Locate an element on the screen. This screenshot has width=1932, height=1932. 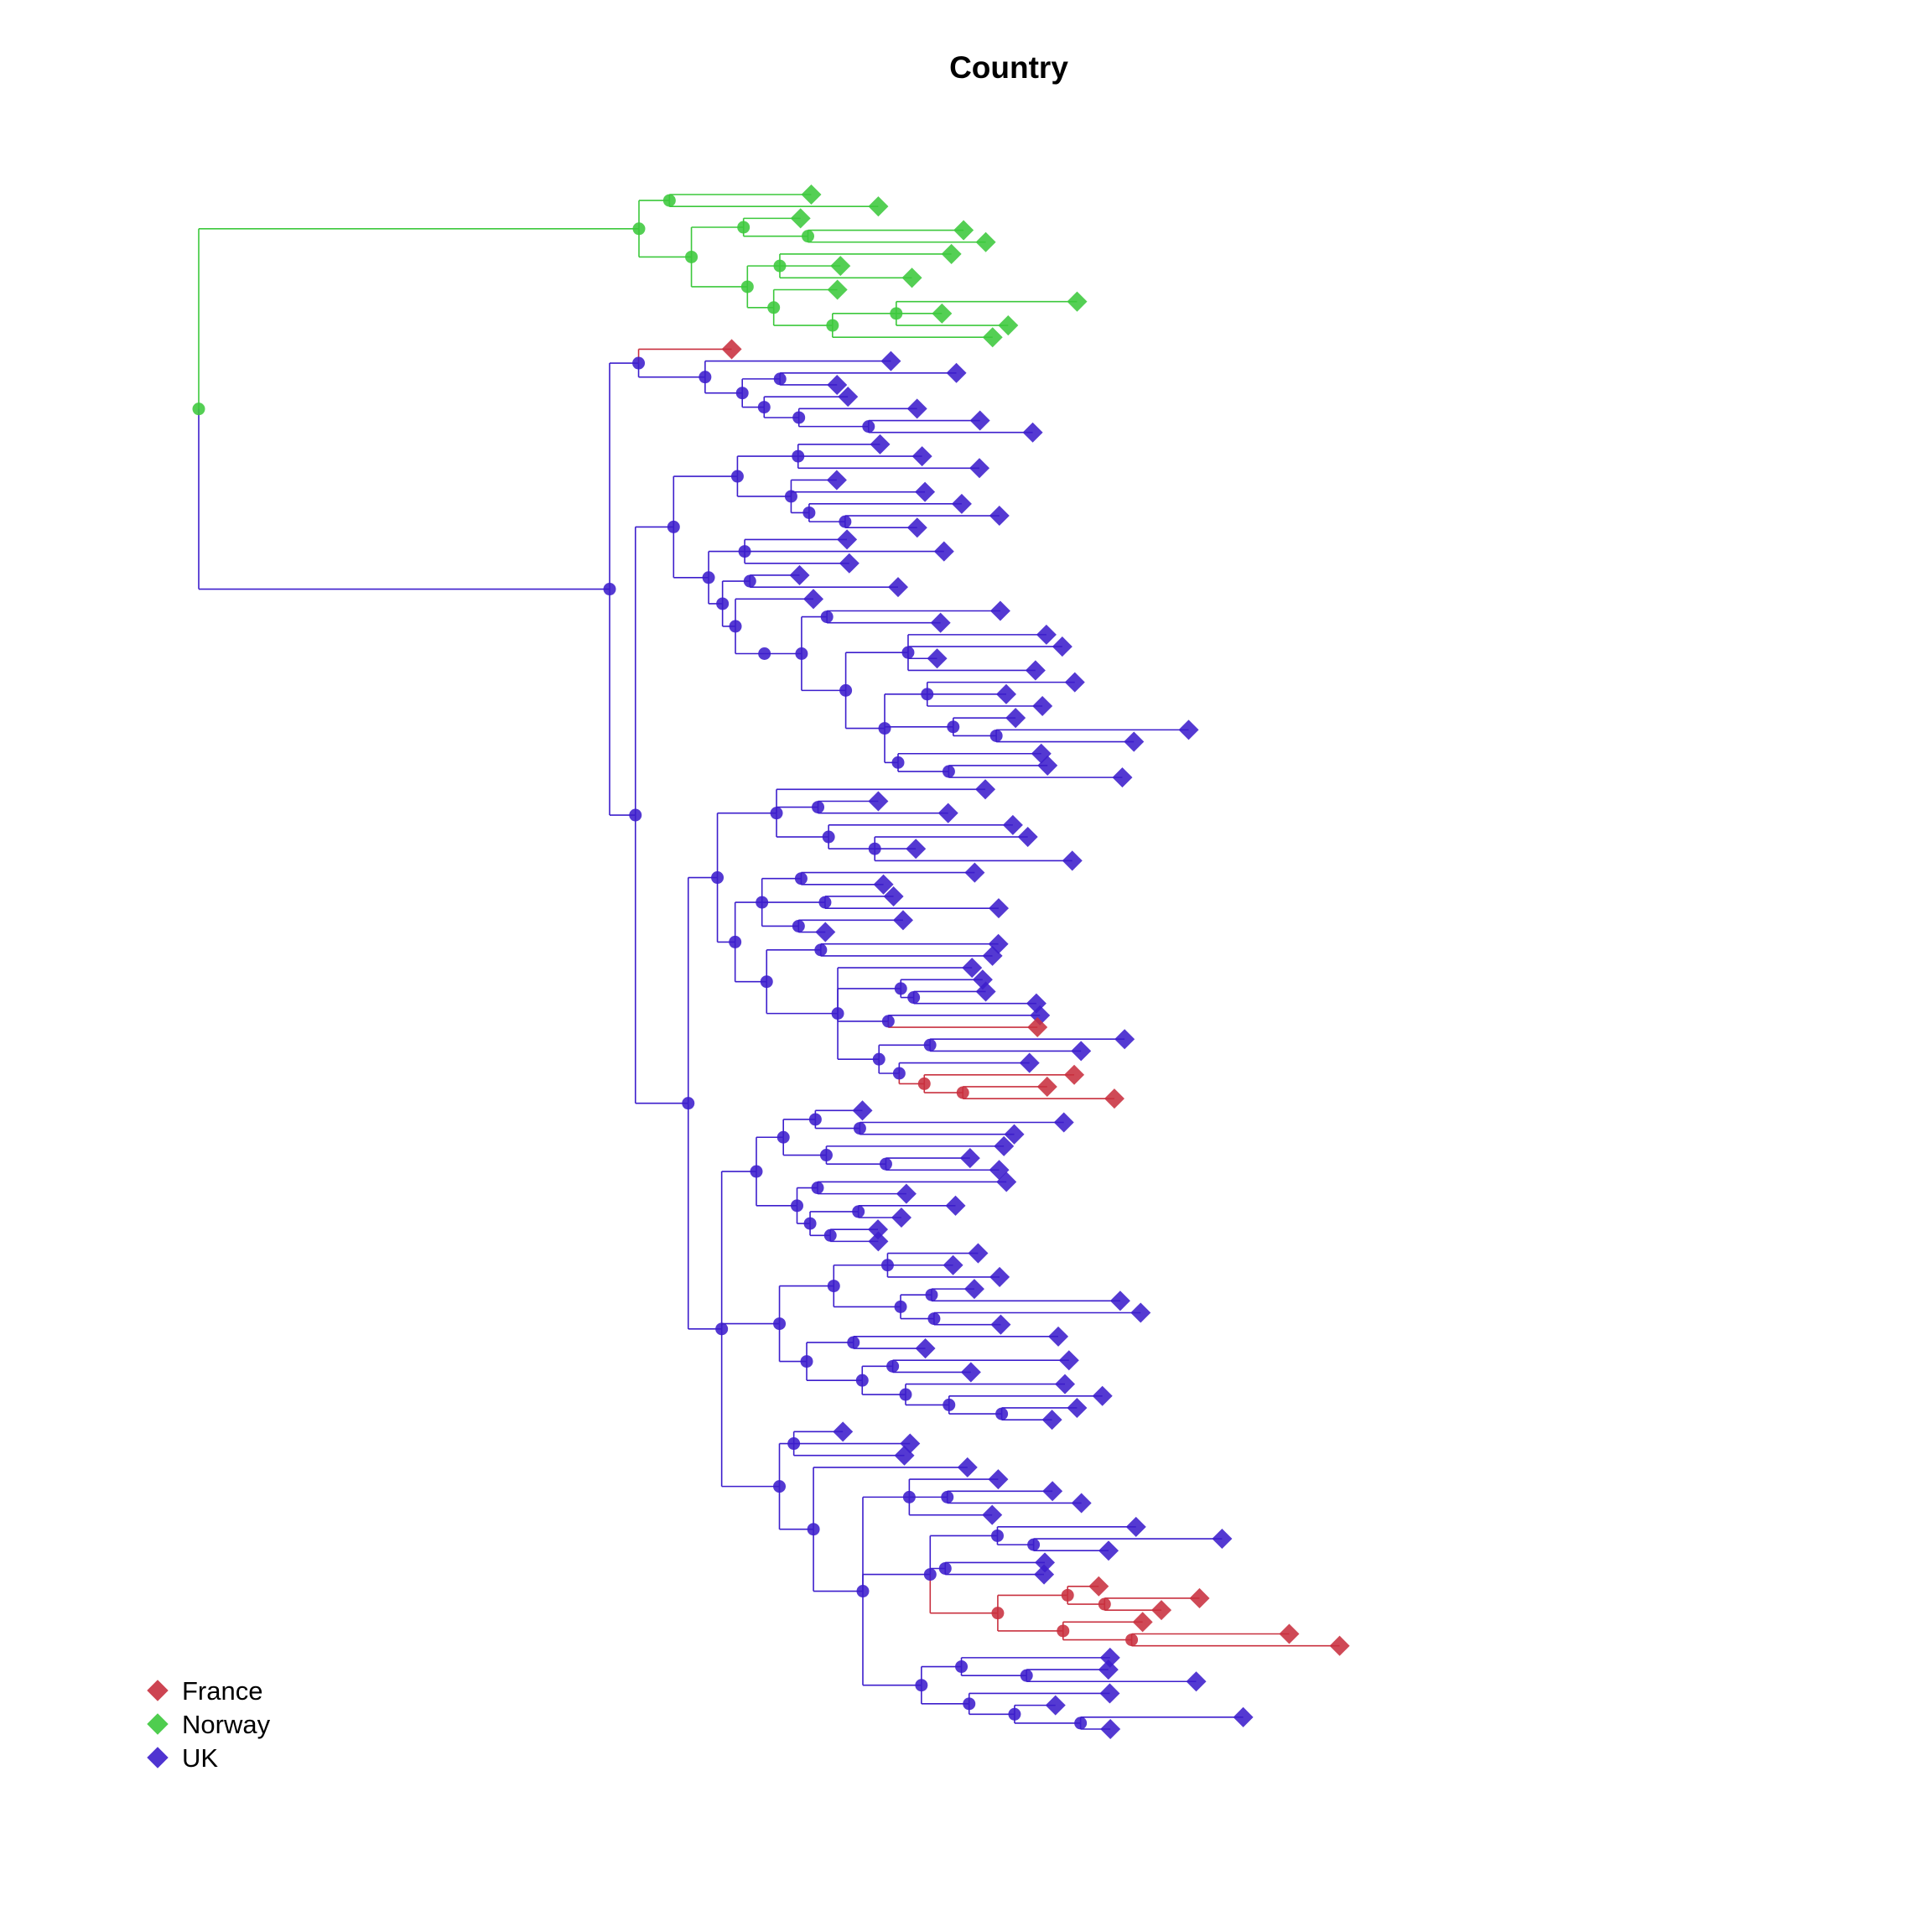
legend-key-france is located at coordinates (158, 1690).